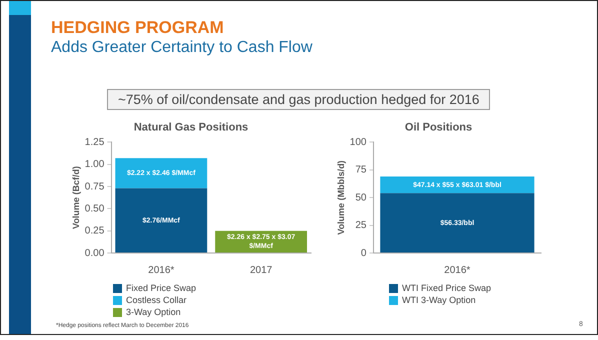  Describe the element at coordinates (94, 164) in the screenshot. I see `y-tick-label: 1.00` at that location.